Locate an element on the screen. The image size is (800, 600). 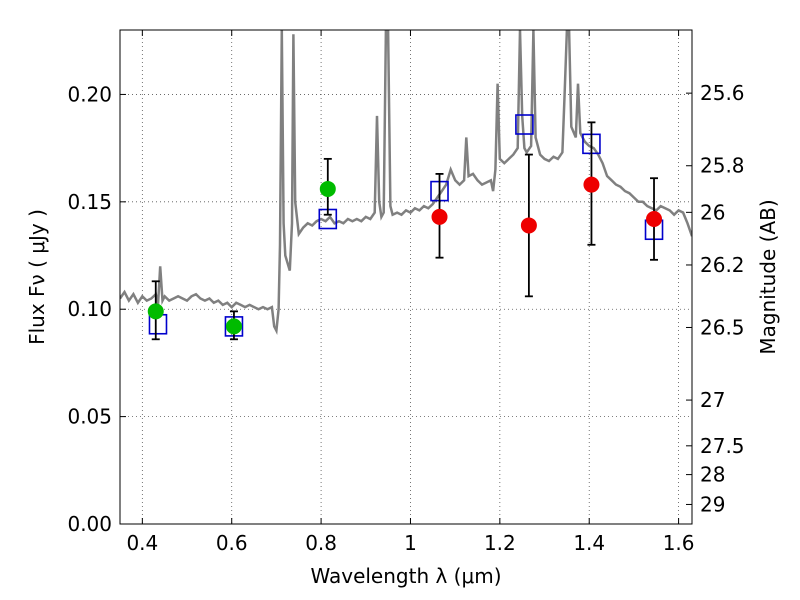
y-tick-label: 0.20 is located at coordinates (89, 94).